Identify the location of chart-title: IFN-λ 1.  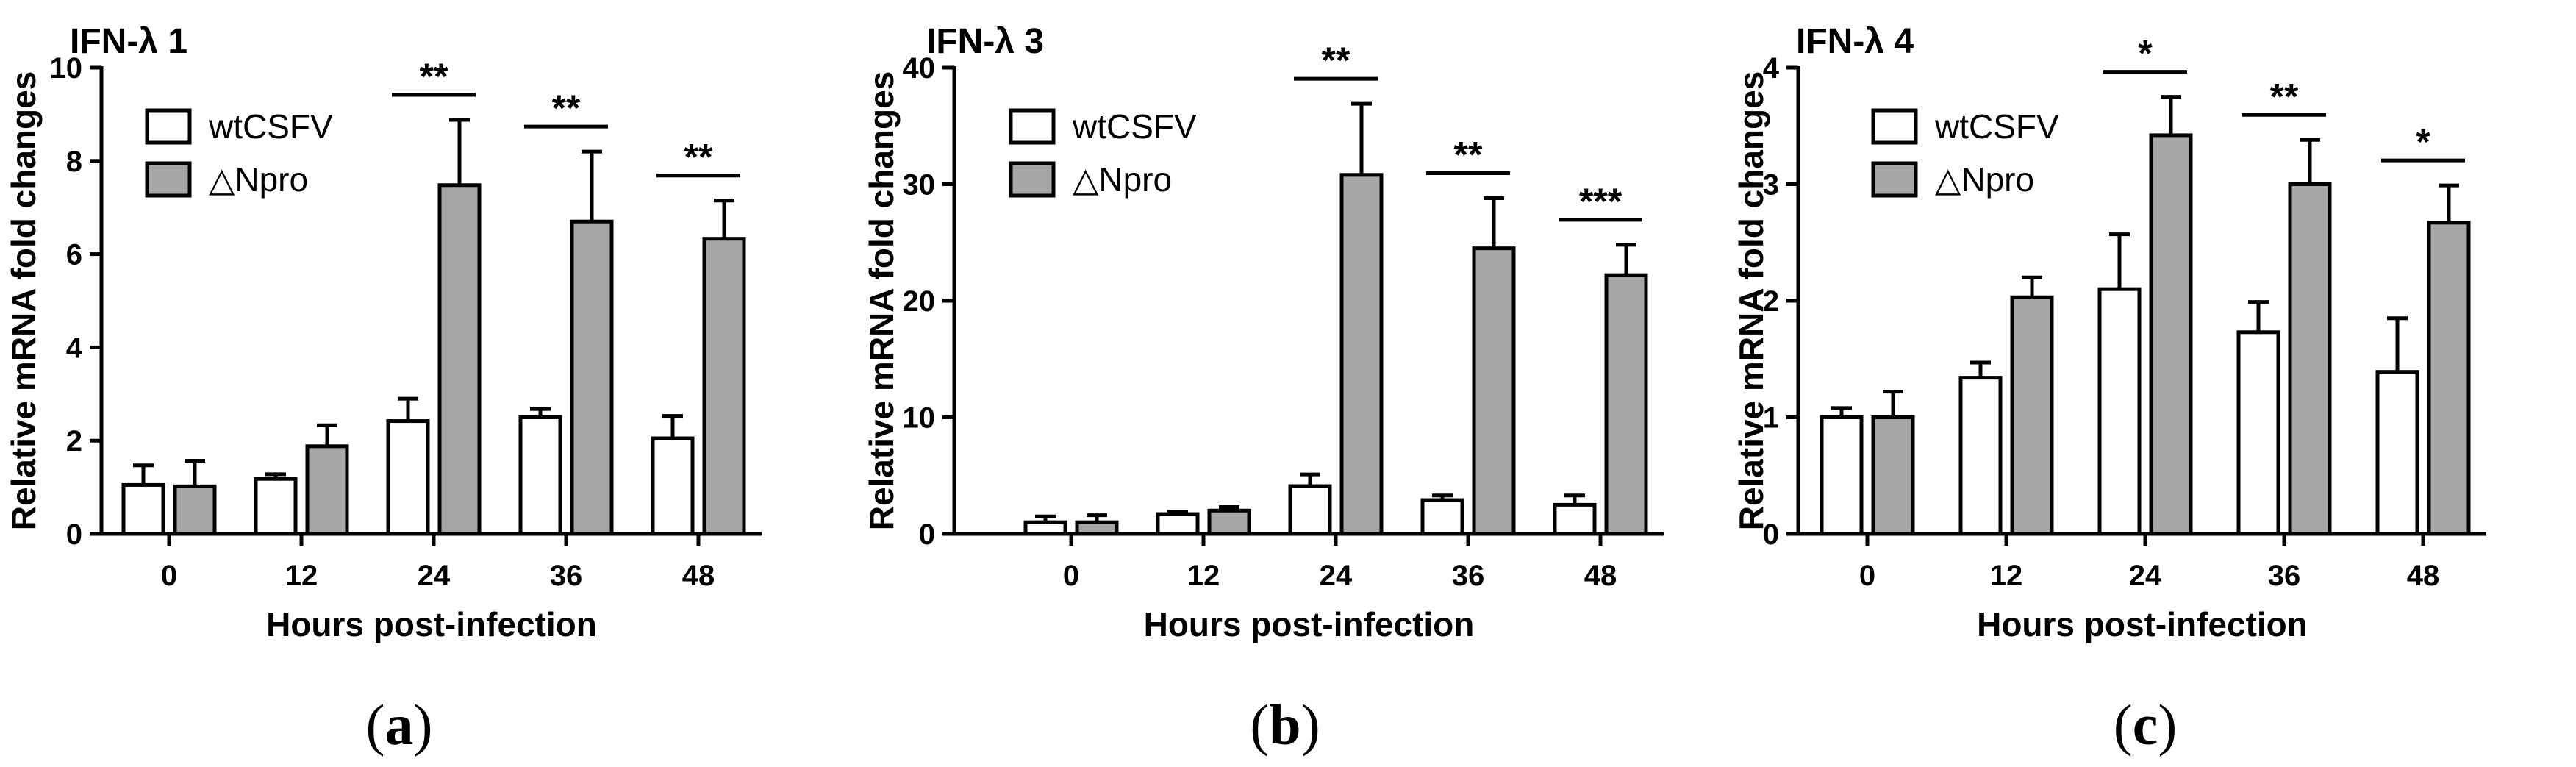
(128, 41).